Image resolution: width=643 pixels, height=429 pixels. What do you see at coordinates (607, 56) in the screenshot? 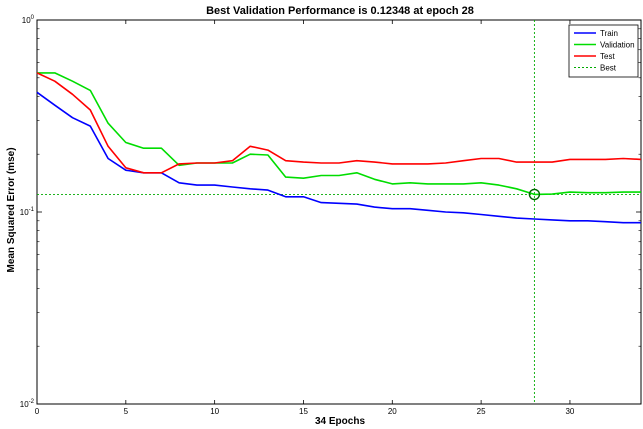
I see `legend-label-test: Test` at bounding box center [607, 56].